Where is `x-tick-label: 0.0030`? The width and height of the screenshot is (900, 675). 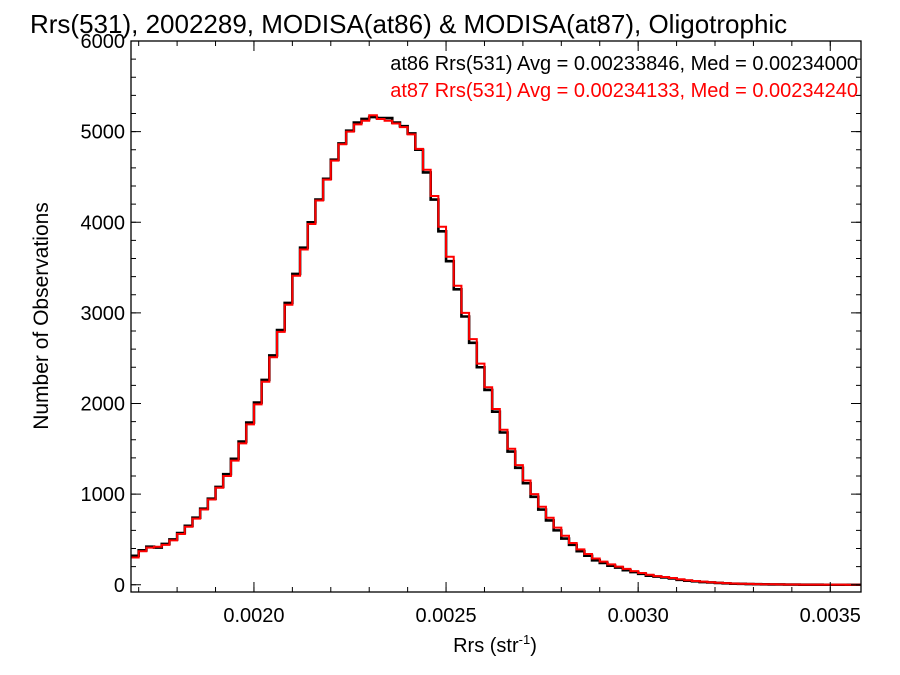
x-tick-label: 0.0030 is located at coordinates (638, 616).